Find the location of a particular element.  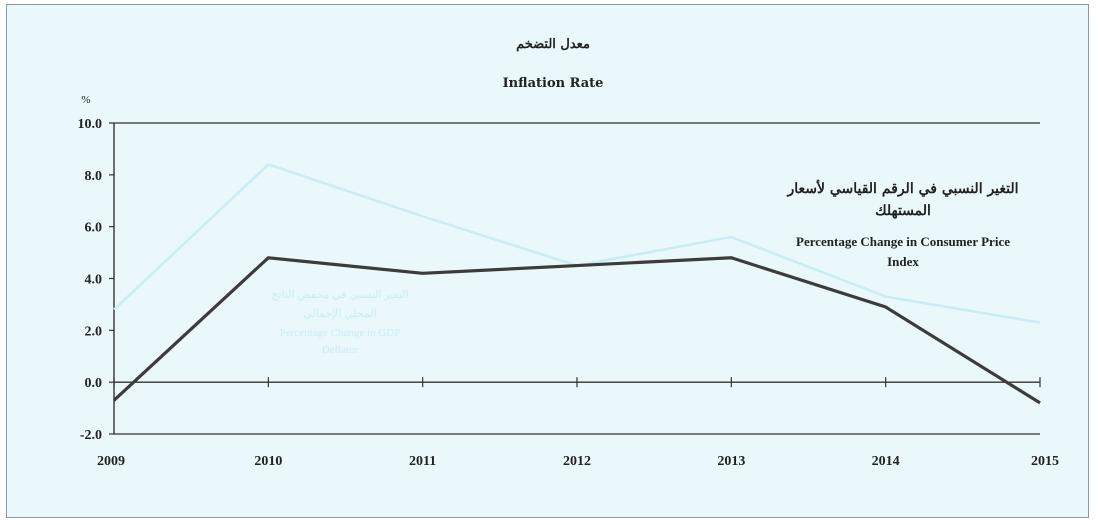

legend-label-cpi-ar: المستهلك is located at coordinates (903, 211).